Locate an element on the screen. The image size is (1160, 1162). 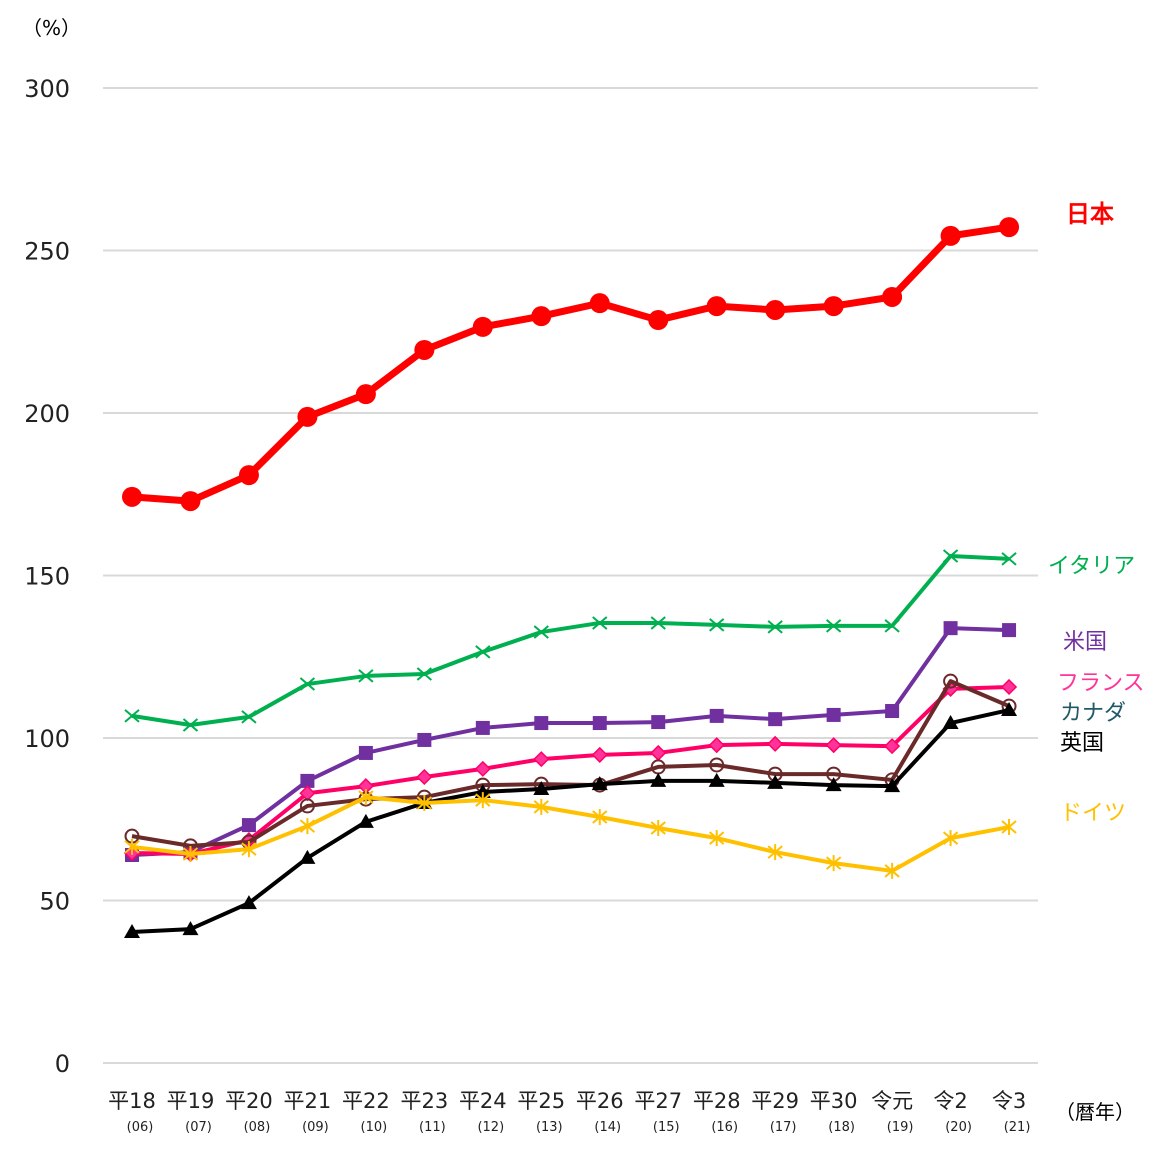
series-label: フランス is located at coordinates (1101, 683).